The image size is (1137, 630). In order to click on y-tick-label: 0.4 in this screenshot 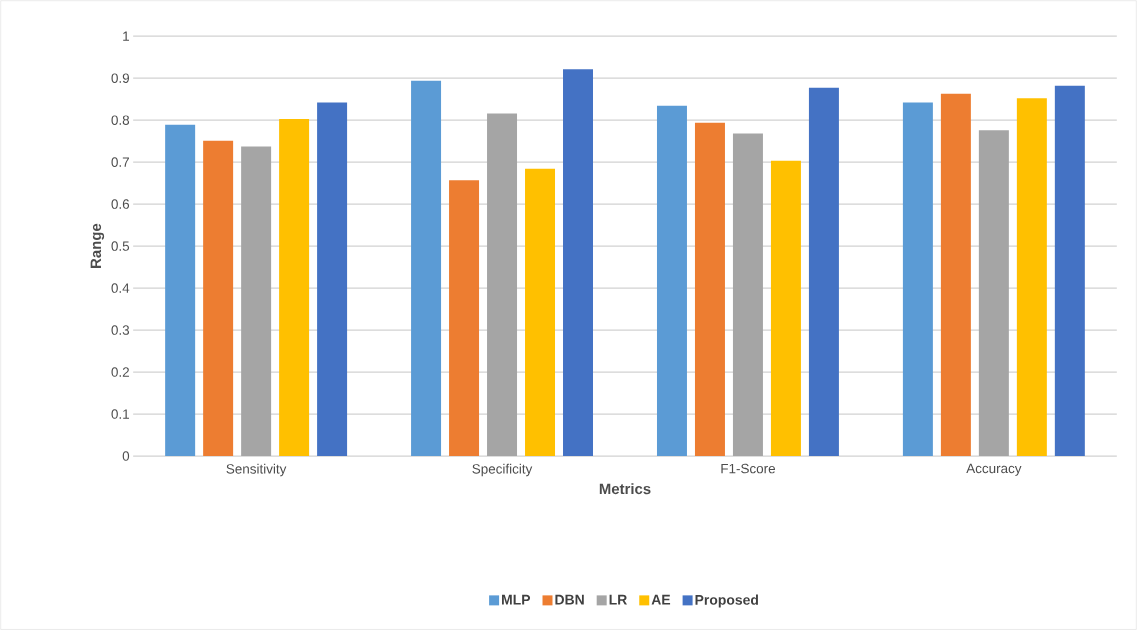, I will do `click(120, 288)`.